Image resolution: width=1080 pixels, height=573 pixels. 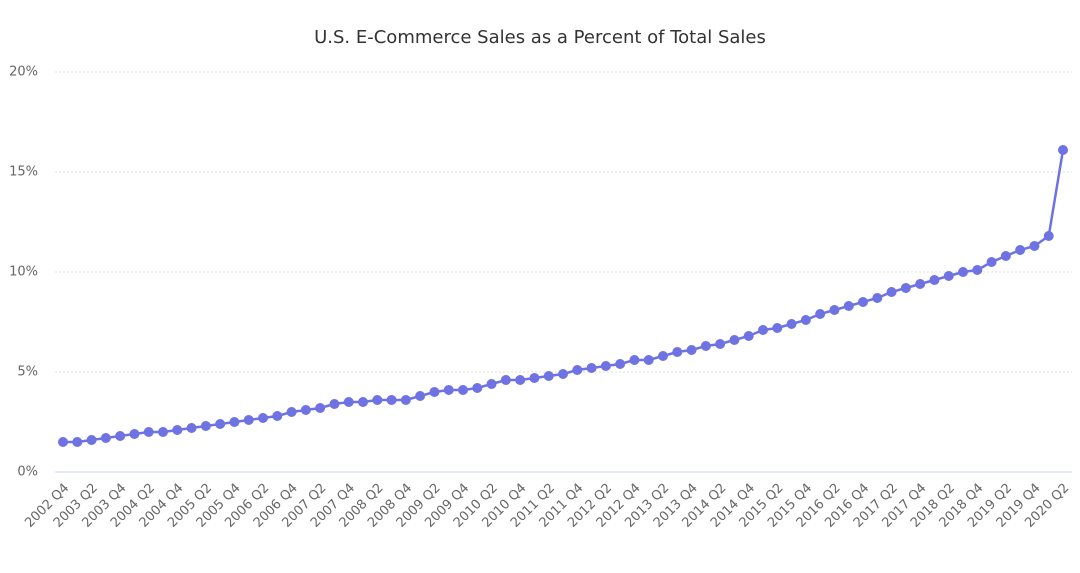 What do you see at coordinates (23, 72) in the screenshot?
I see `y-tick-label: 20%` at bounding box center [23, 72].